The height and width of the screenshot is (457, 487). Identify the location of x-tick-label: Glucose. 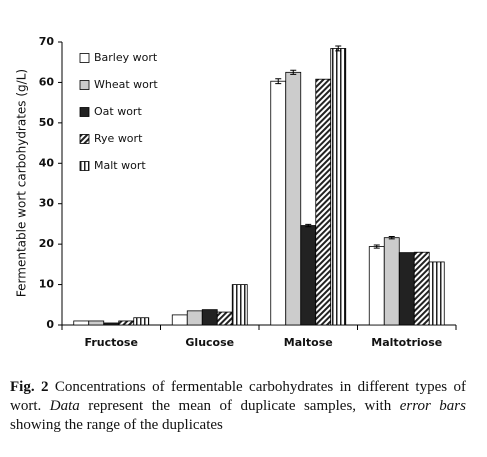
(209, 342).